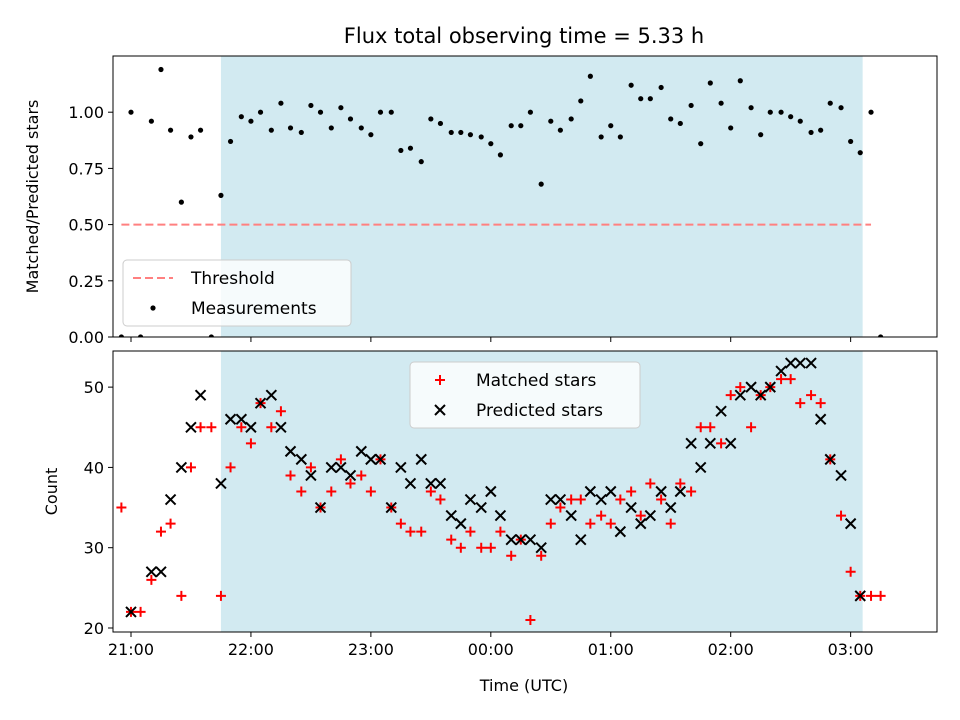 The width and height of the screenshot is (960, 720). I want to click on x-tick-label: 22:00, so click(251, 649).